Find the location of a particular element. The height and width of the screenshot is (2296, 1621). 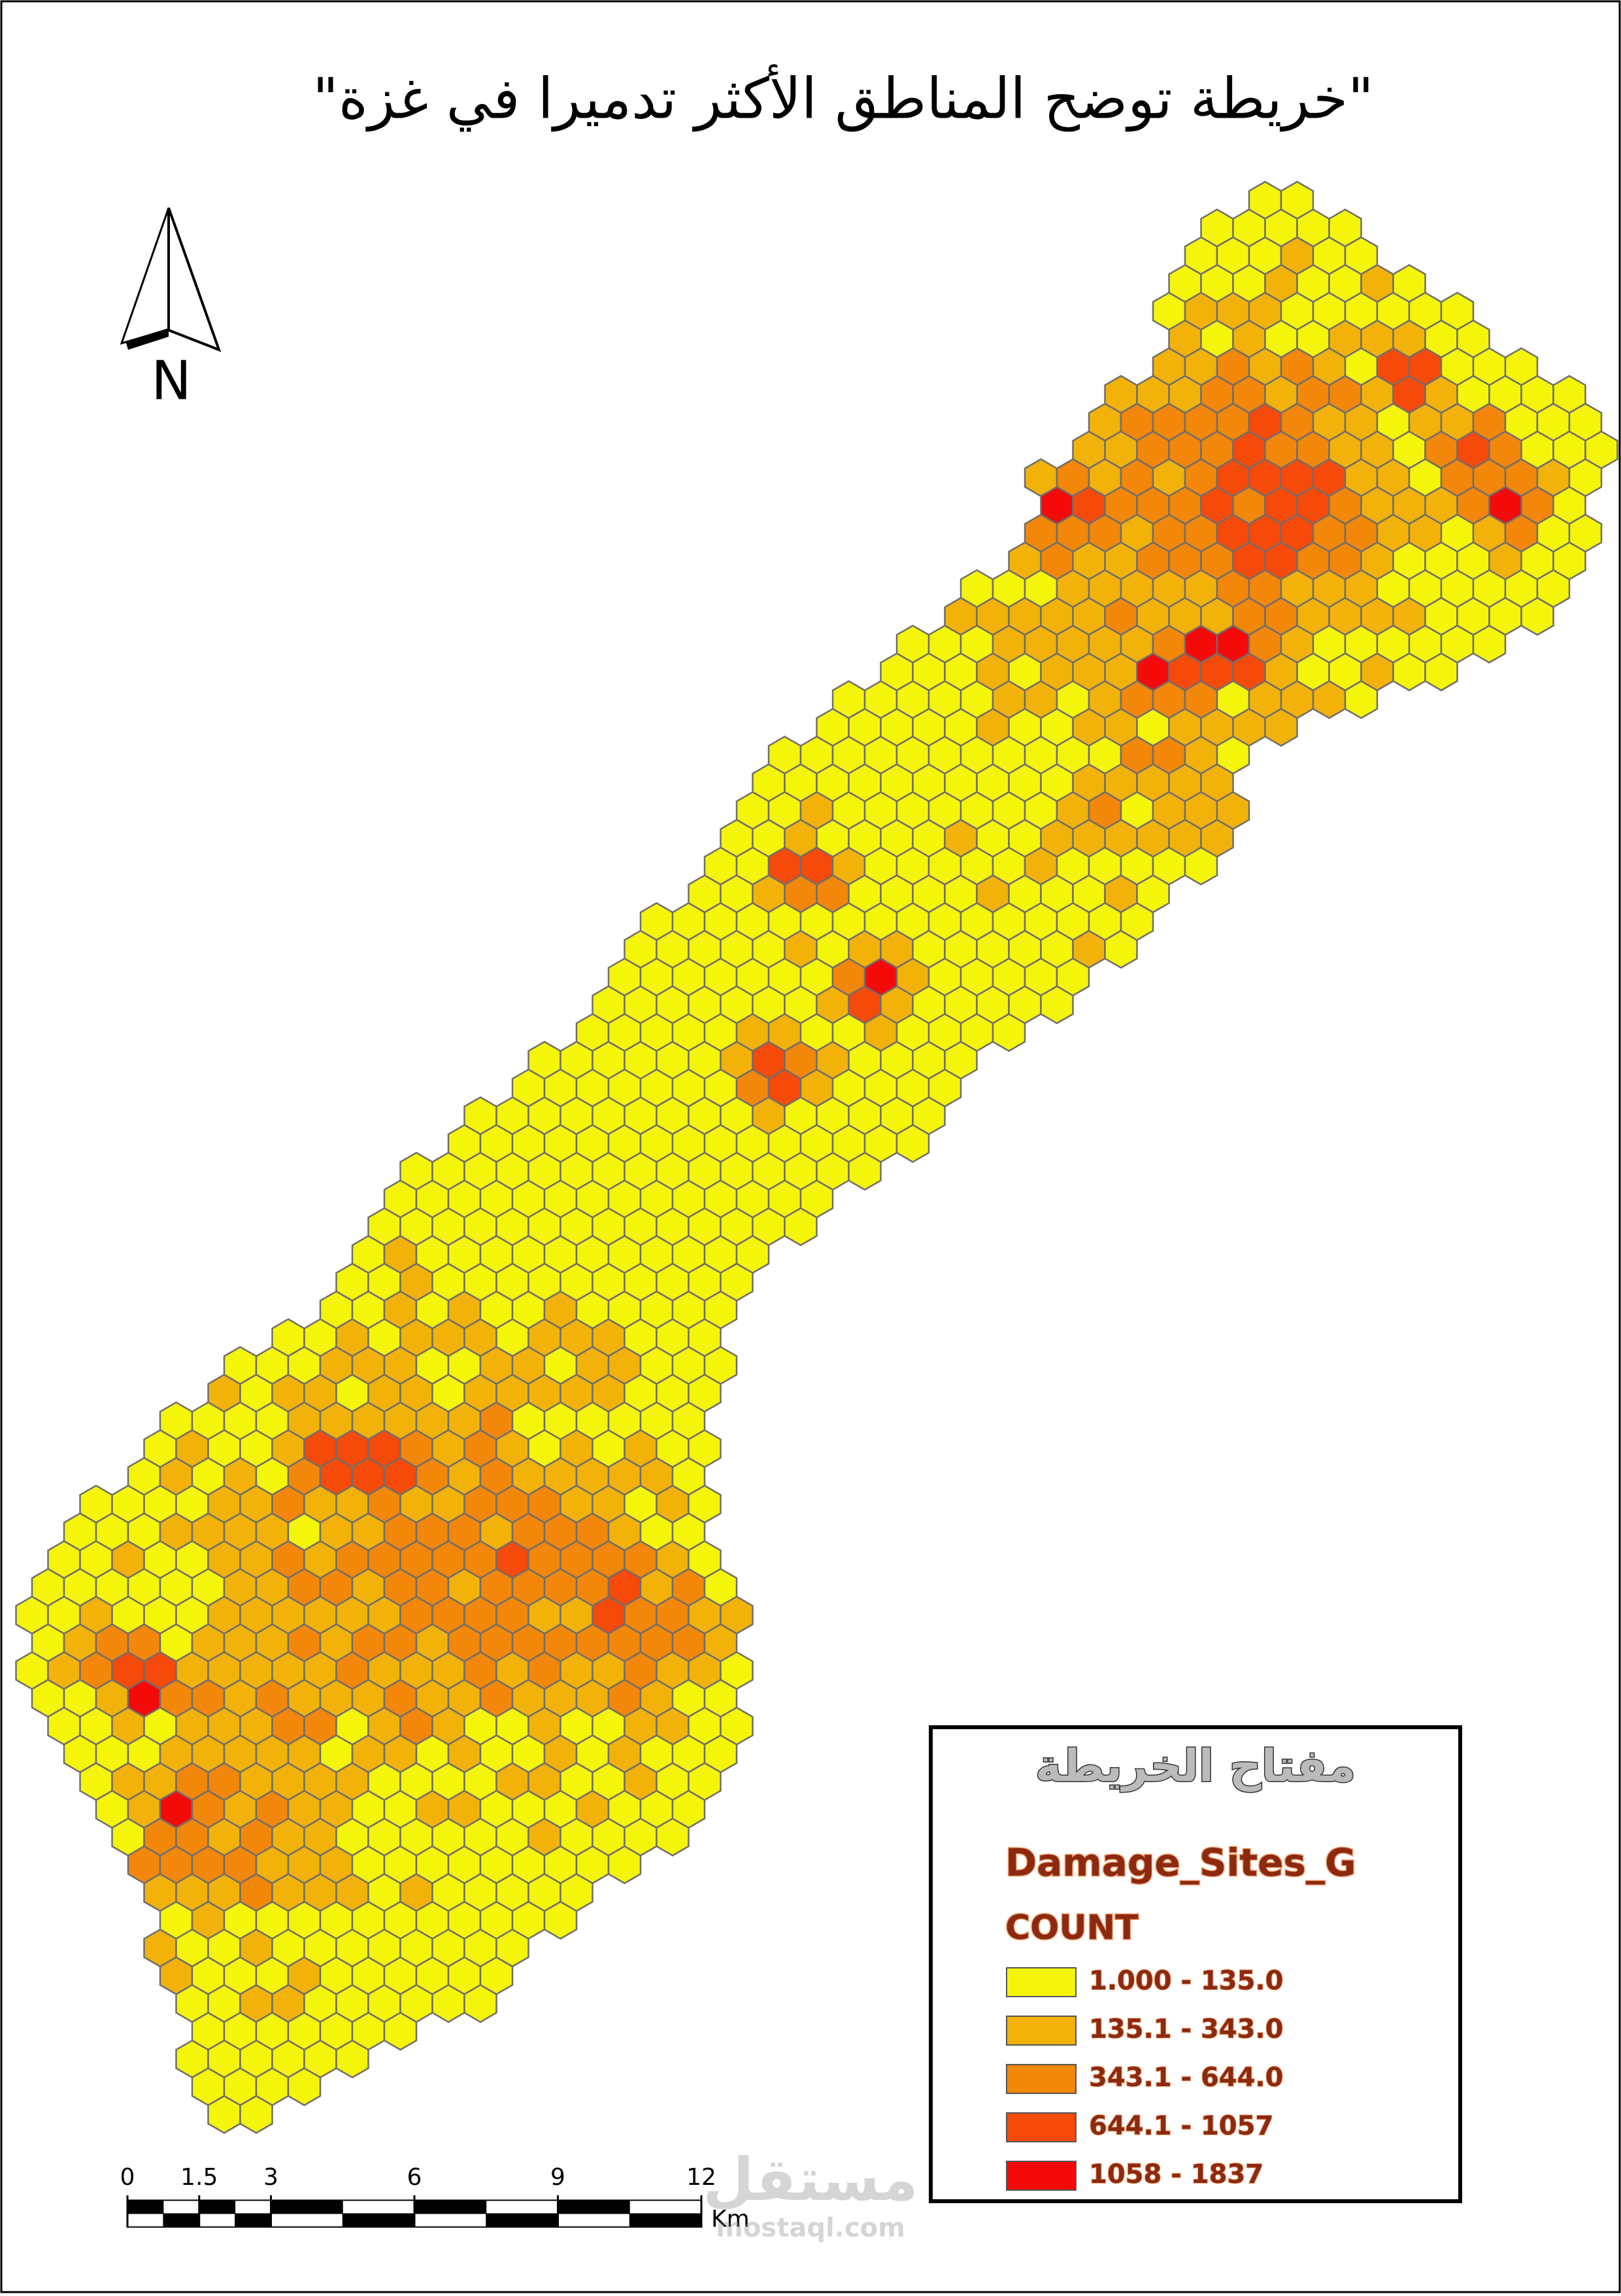

legend-label: 135.1 - 343.0 is located at coordinates (1187, 2029).